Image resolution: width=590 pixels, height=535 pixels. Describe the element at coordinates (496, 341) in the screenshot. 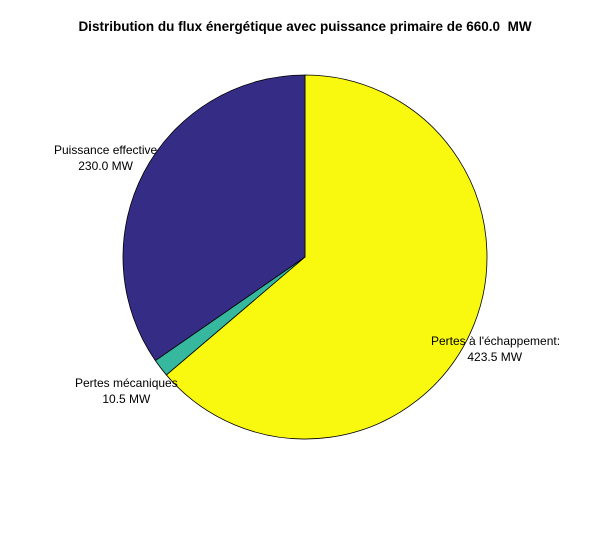

I see `slice-name: Pertes à l'échappement:` at that location.